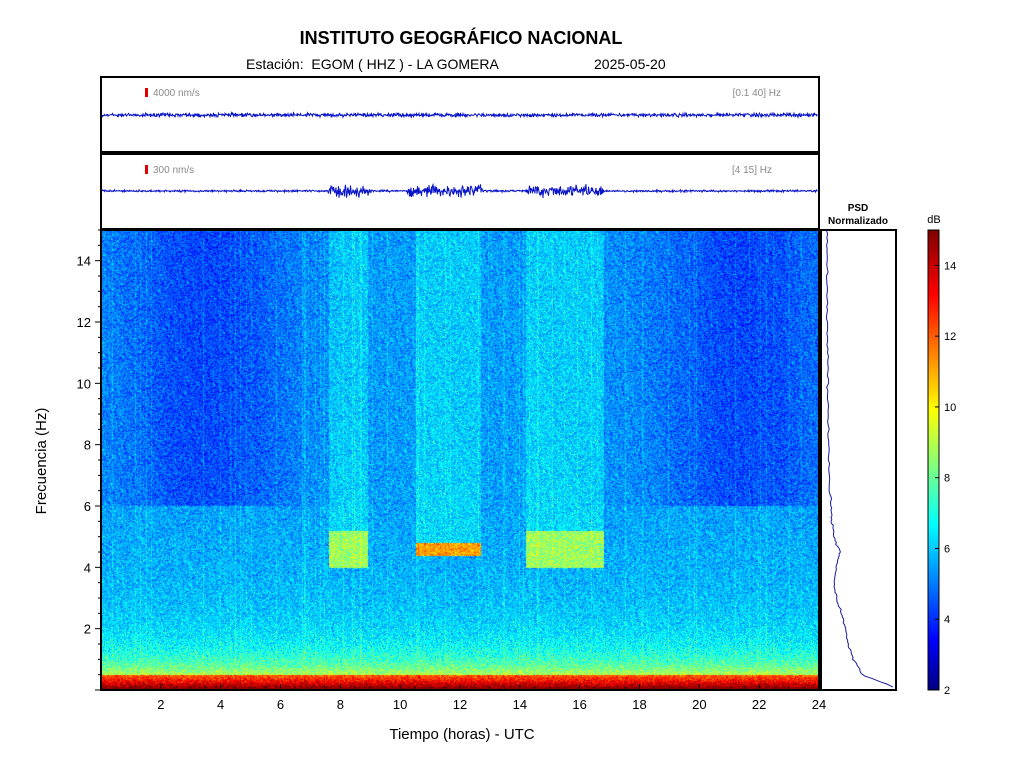 This screenshot has height=768, width=1024. What do you see at coordinates (699, 704) in the screenshot?
I see `x-tick-label: 20` at bounding box center [699, 704].